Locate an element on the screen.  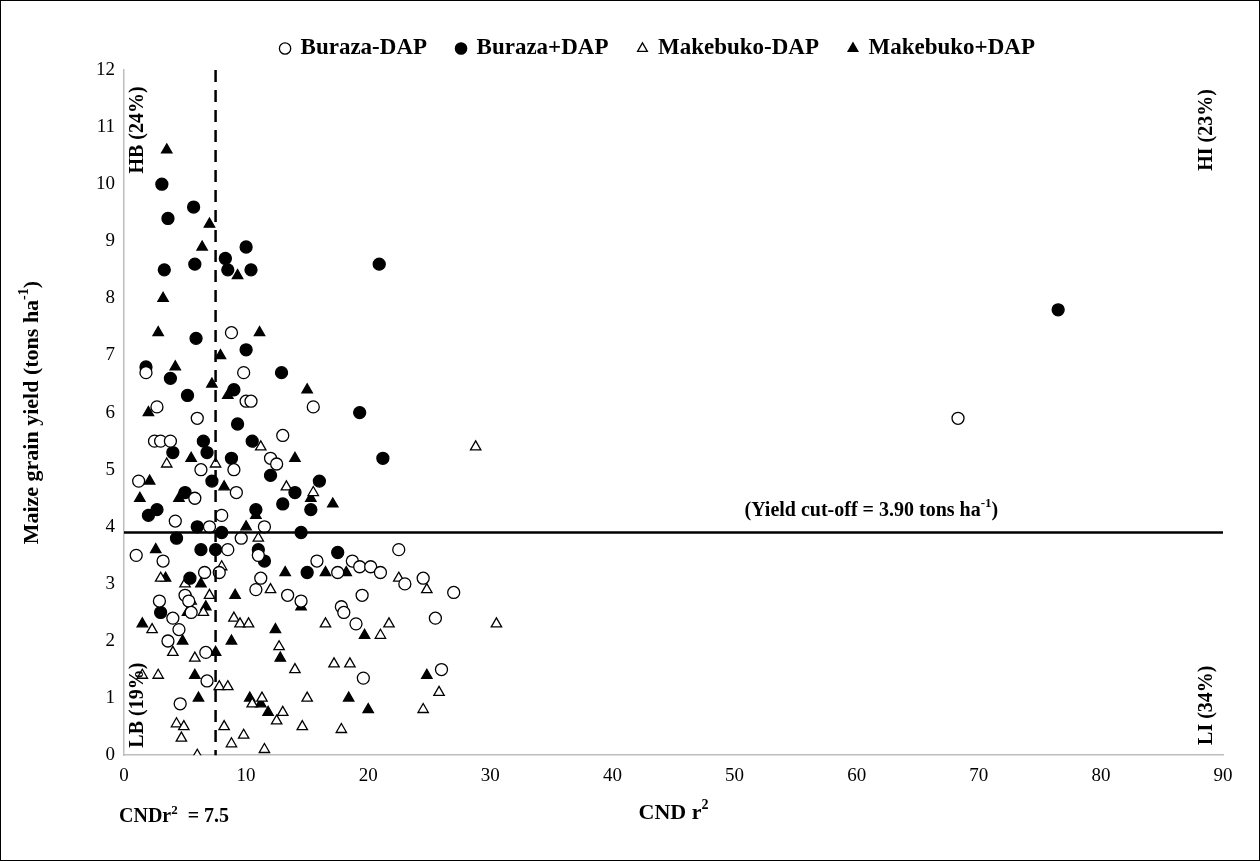
annotation: HI (23%) is located at coordinates (1206, 130).